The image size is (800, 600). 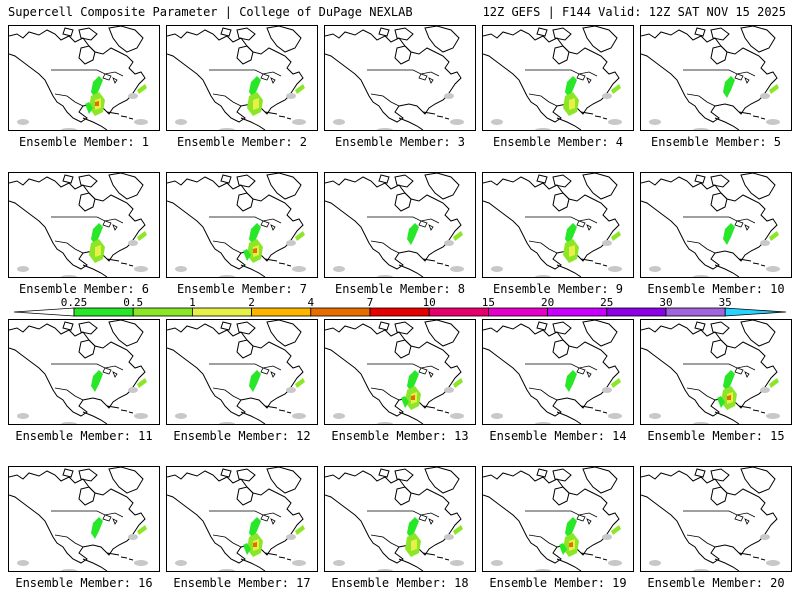 I want to click on member-label: Ensemble Member: 8, so click(x=400, y=289).